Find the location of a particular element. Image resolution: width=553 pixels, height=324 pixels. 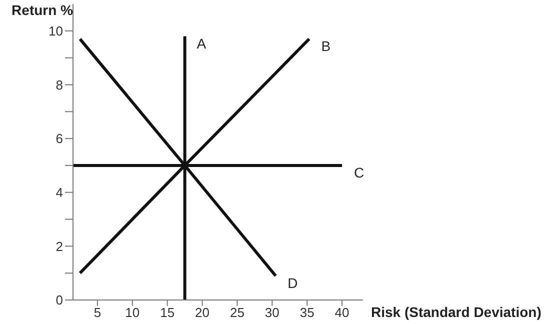

series-label: A is located at coordinates (201, 43).